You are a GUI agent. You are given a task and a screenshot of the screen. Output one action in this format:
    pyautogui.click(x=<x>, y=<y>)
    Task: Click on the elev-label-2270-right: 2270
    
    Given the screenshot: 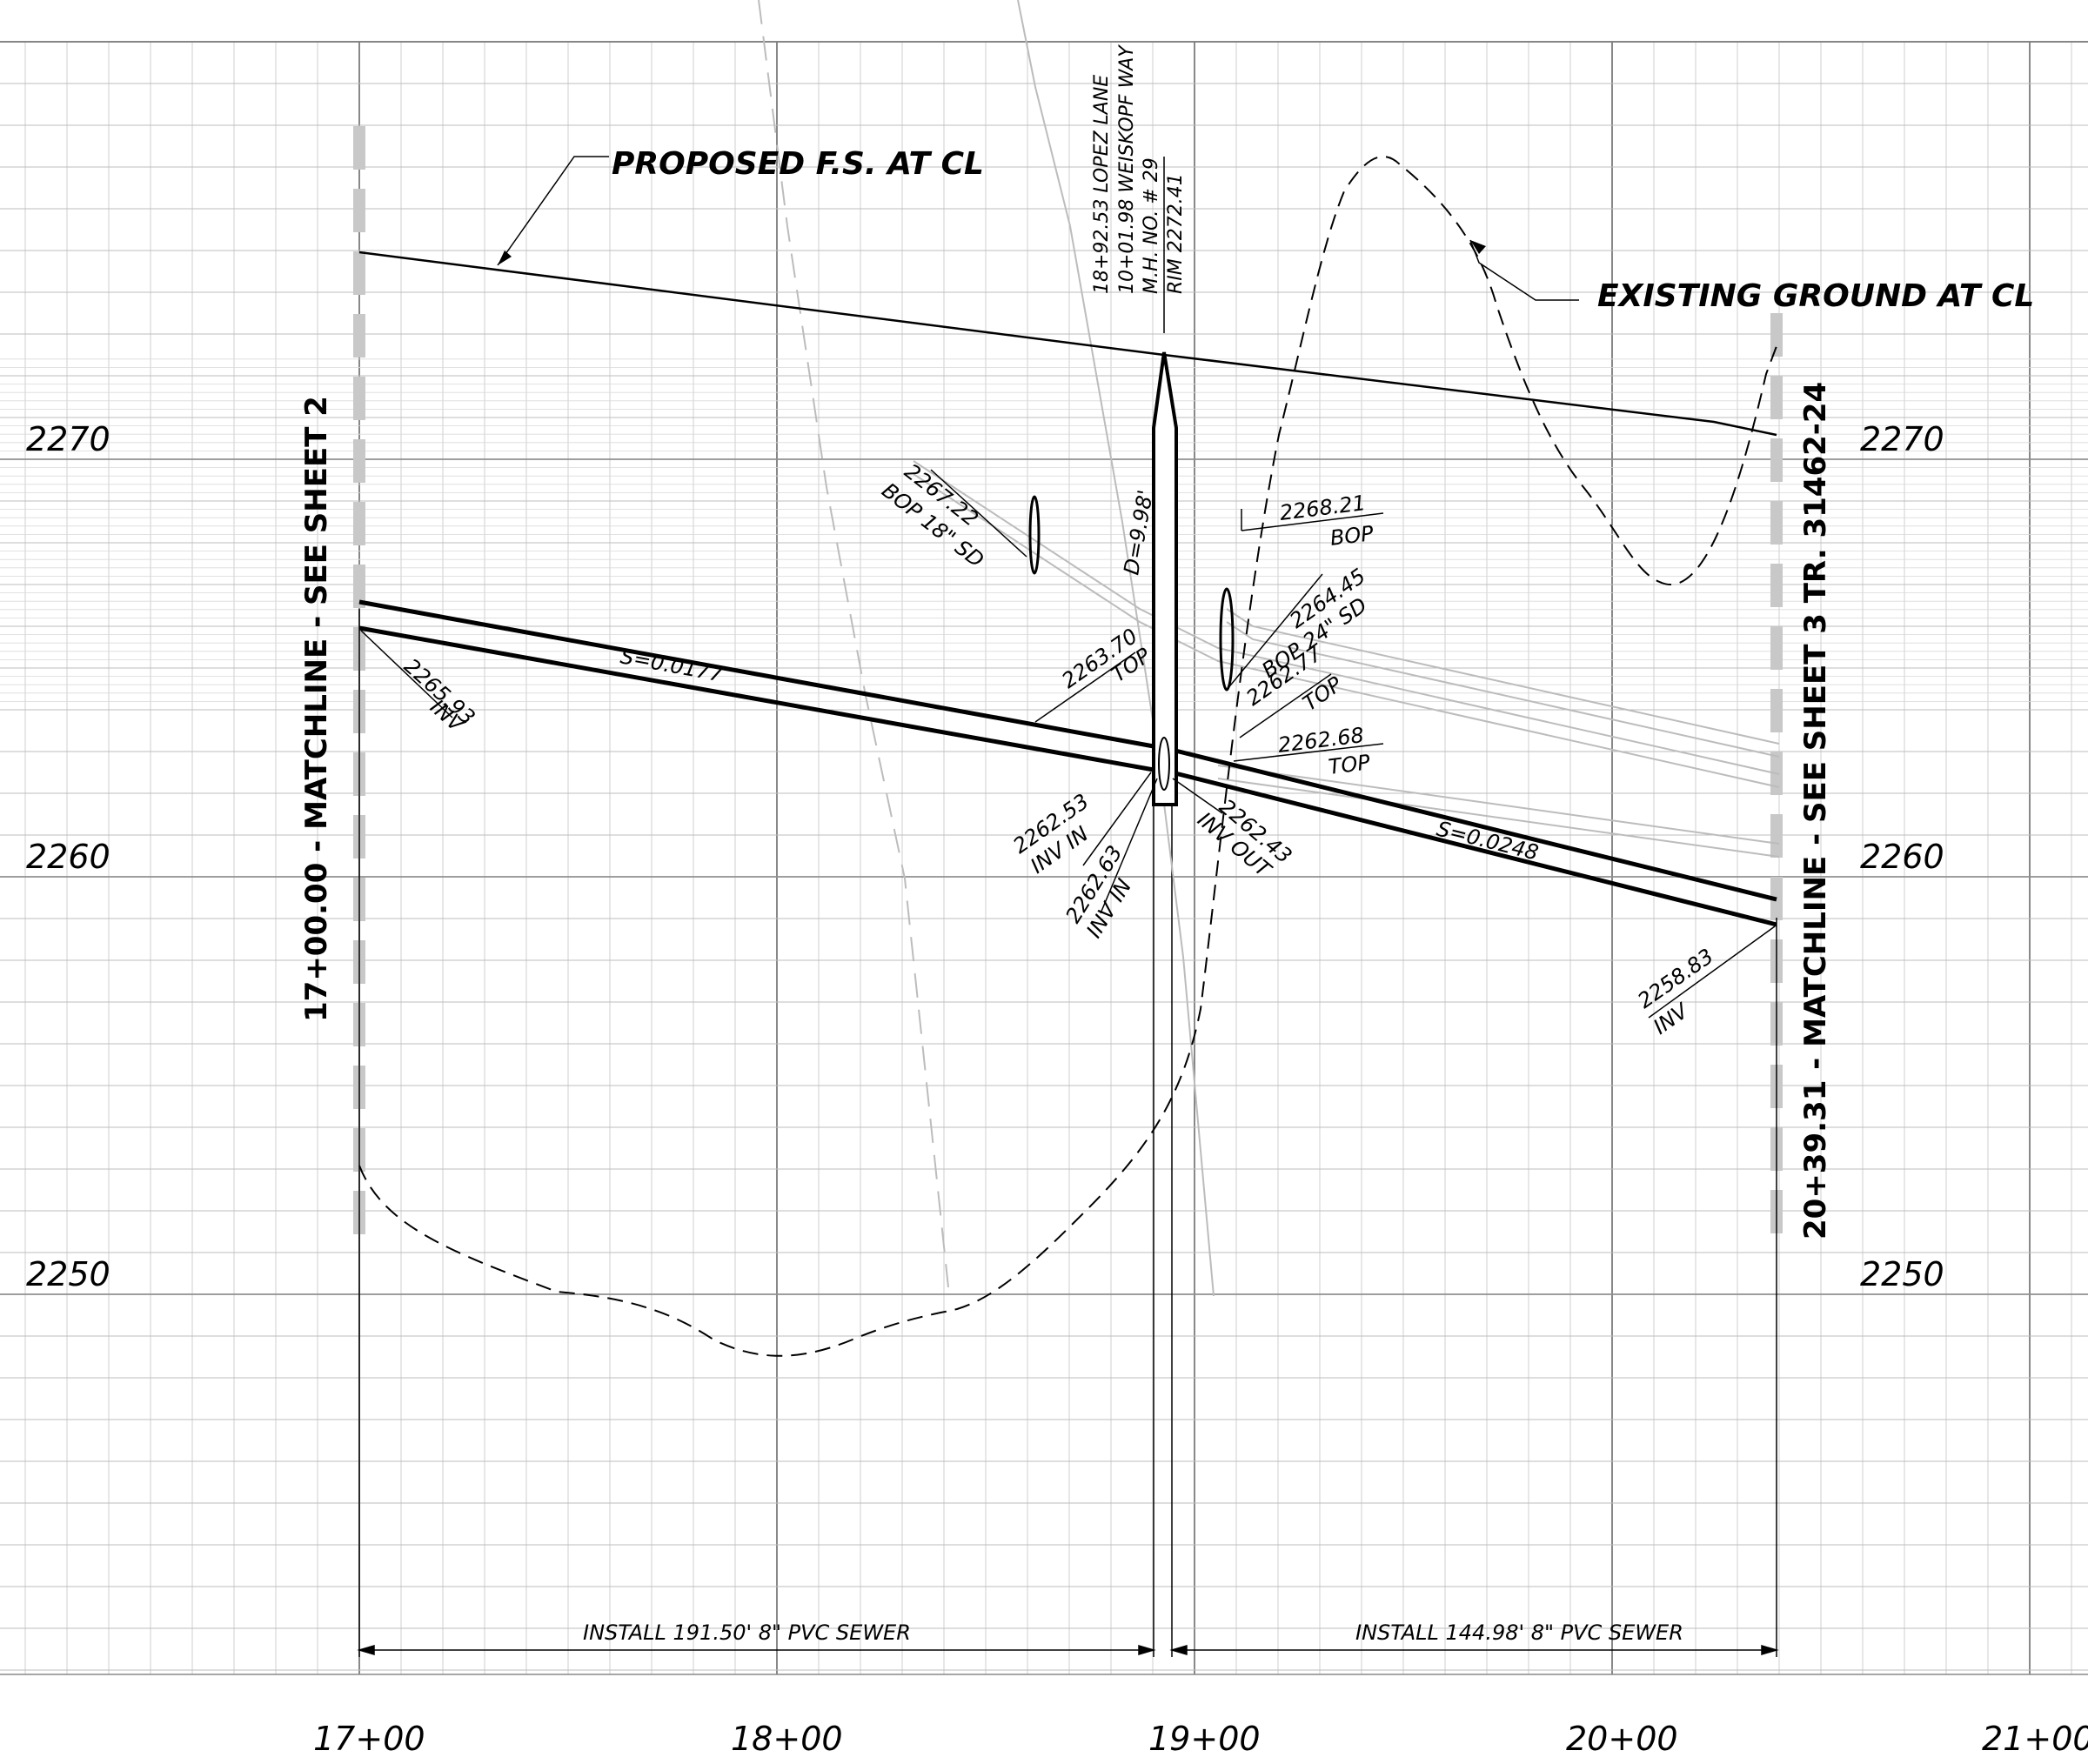 What is the action you would take?
    pyautogui.click(x=1902, y=439)
    